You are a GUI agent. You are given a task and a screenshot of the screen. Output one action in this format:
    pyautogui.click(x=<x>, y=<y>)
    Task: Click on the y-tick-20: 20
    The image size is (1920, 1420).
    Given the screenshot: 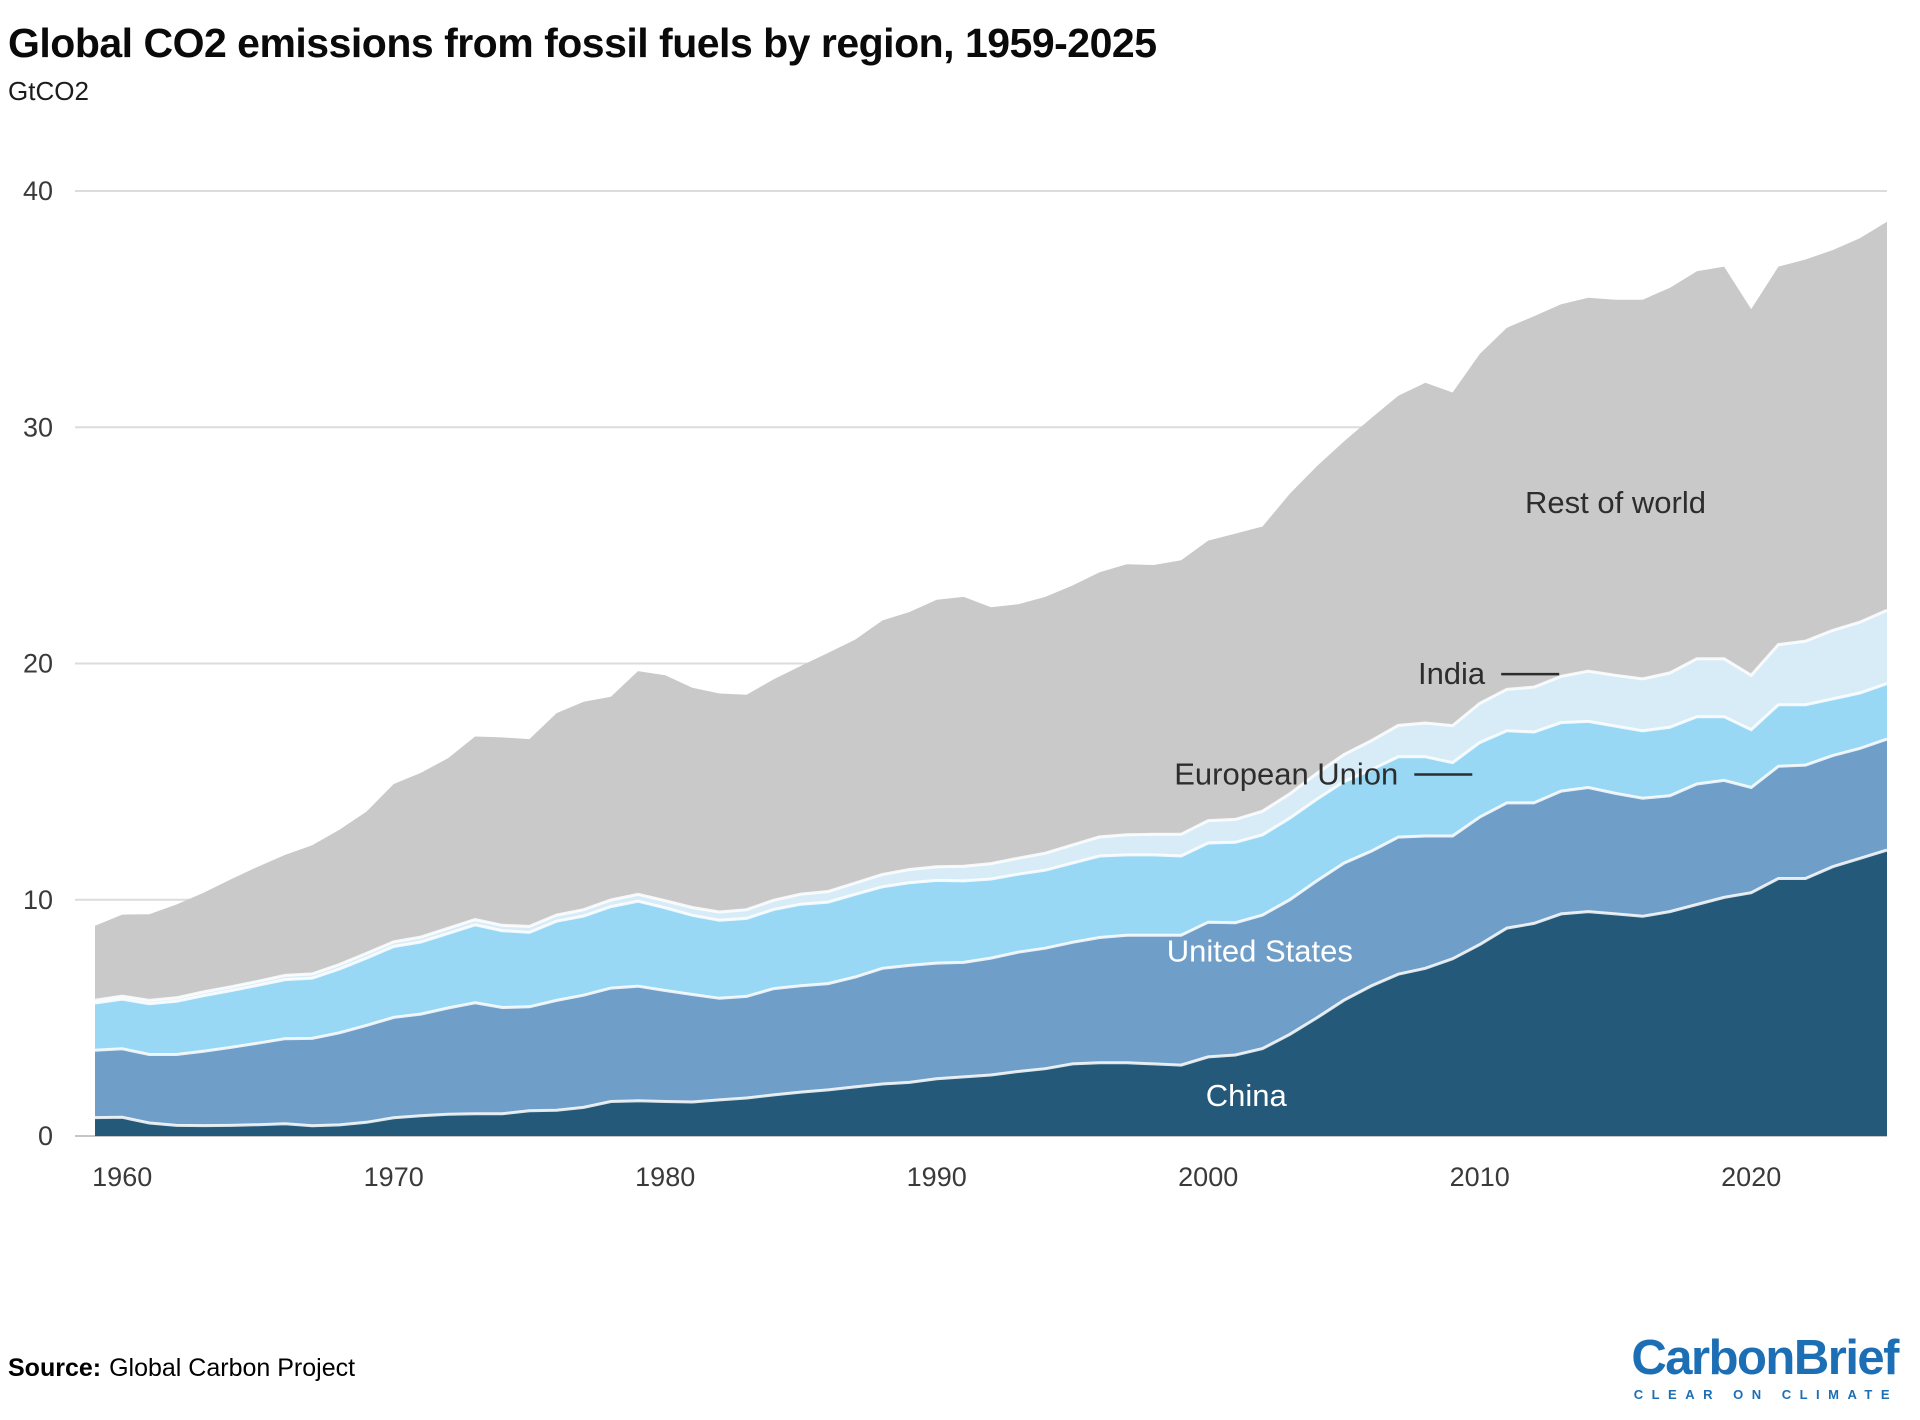 What is the action you would take?
    pyautogui.click(x=38, y=664)
    